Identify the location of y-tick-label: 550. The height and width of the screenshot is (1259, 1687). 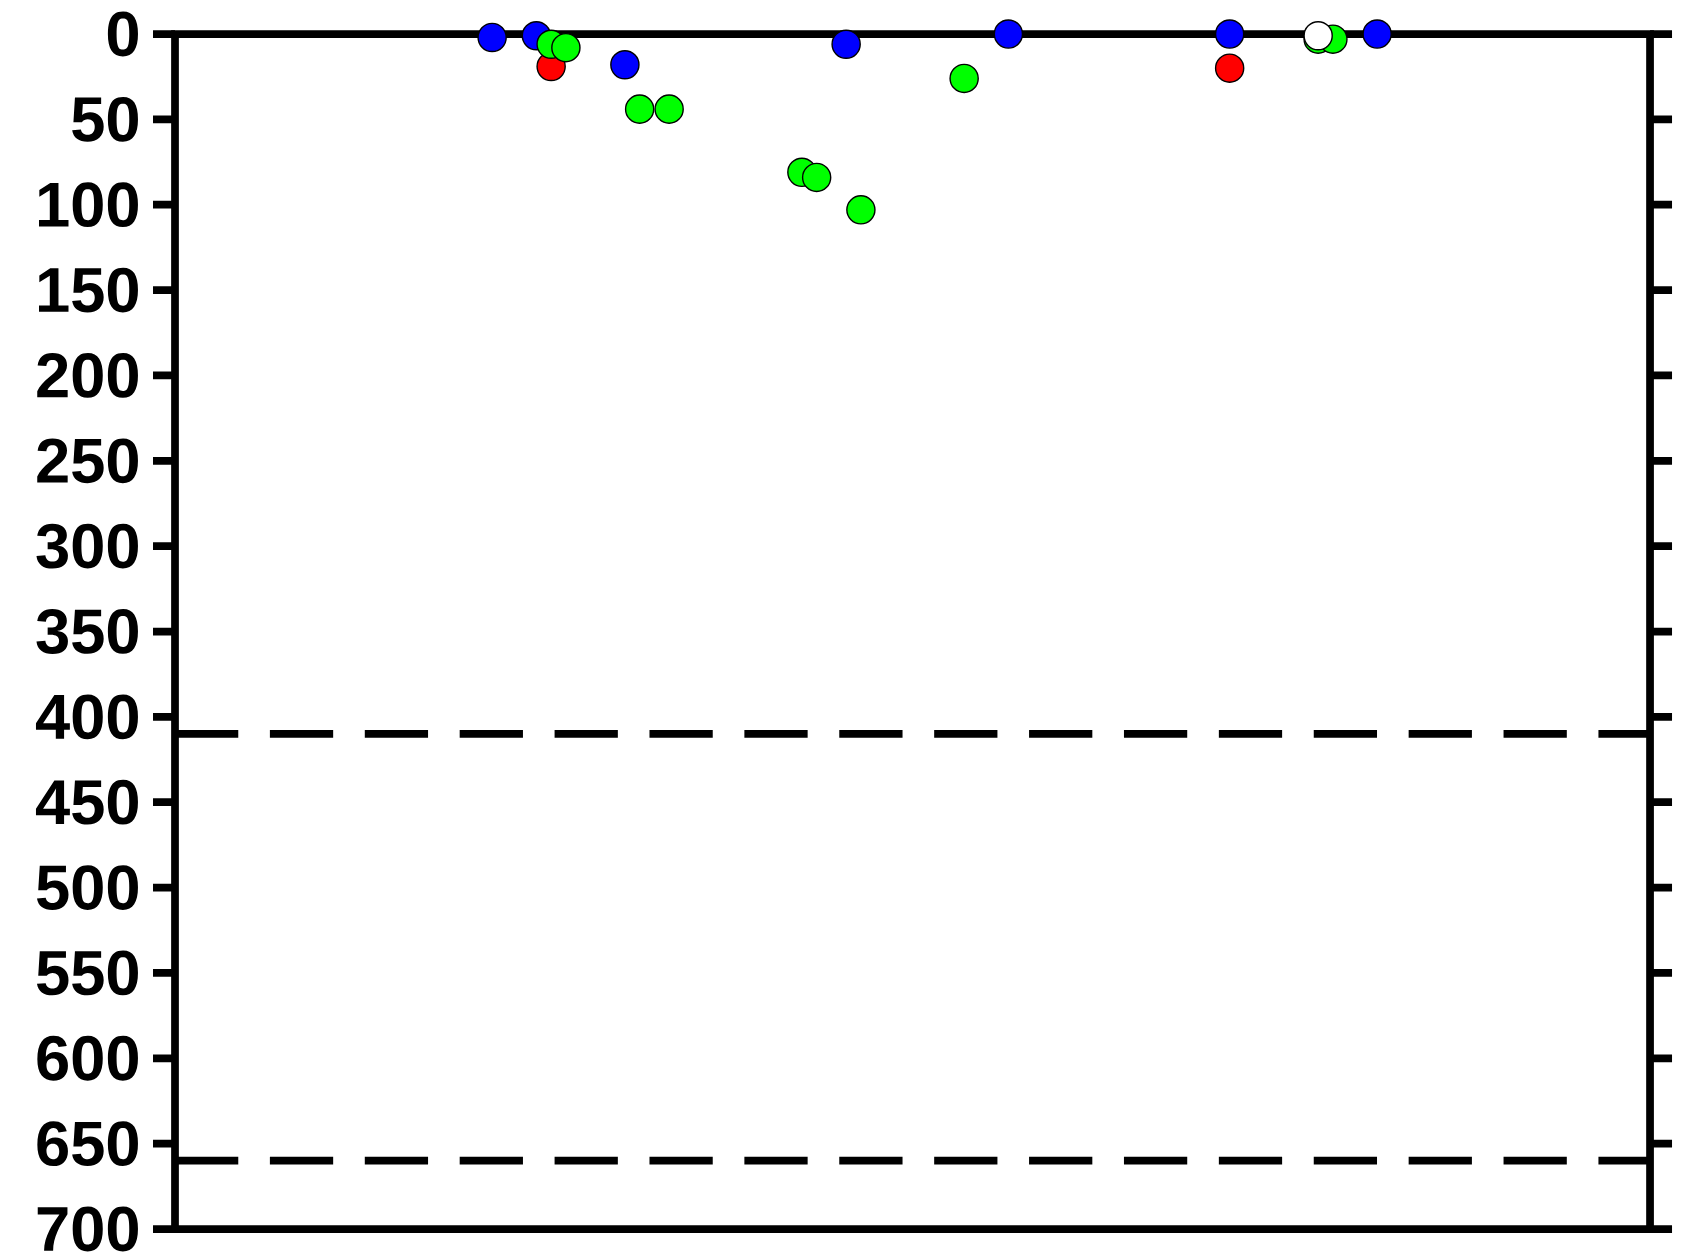
(87, 973).